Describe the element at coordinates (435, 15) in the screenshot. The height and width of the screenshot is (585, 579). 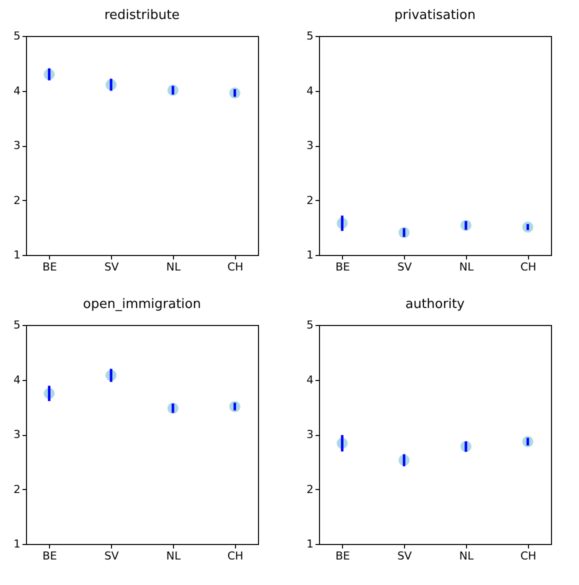
I see `chart-title: privatisation` at that location.